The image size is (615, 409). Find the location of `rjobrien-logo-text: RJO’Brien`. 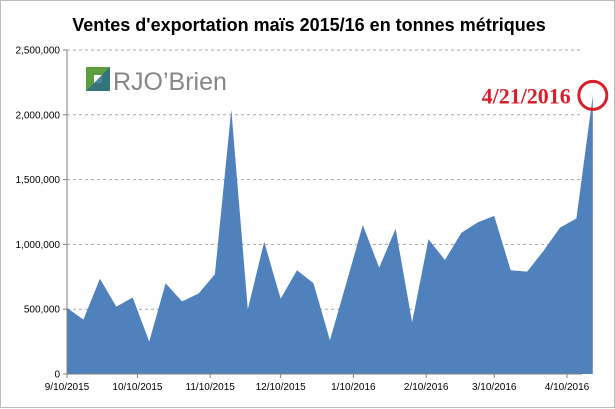

rjobrien-logo-text: RJO’Brien is located at coordinates (170, 82).